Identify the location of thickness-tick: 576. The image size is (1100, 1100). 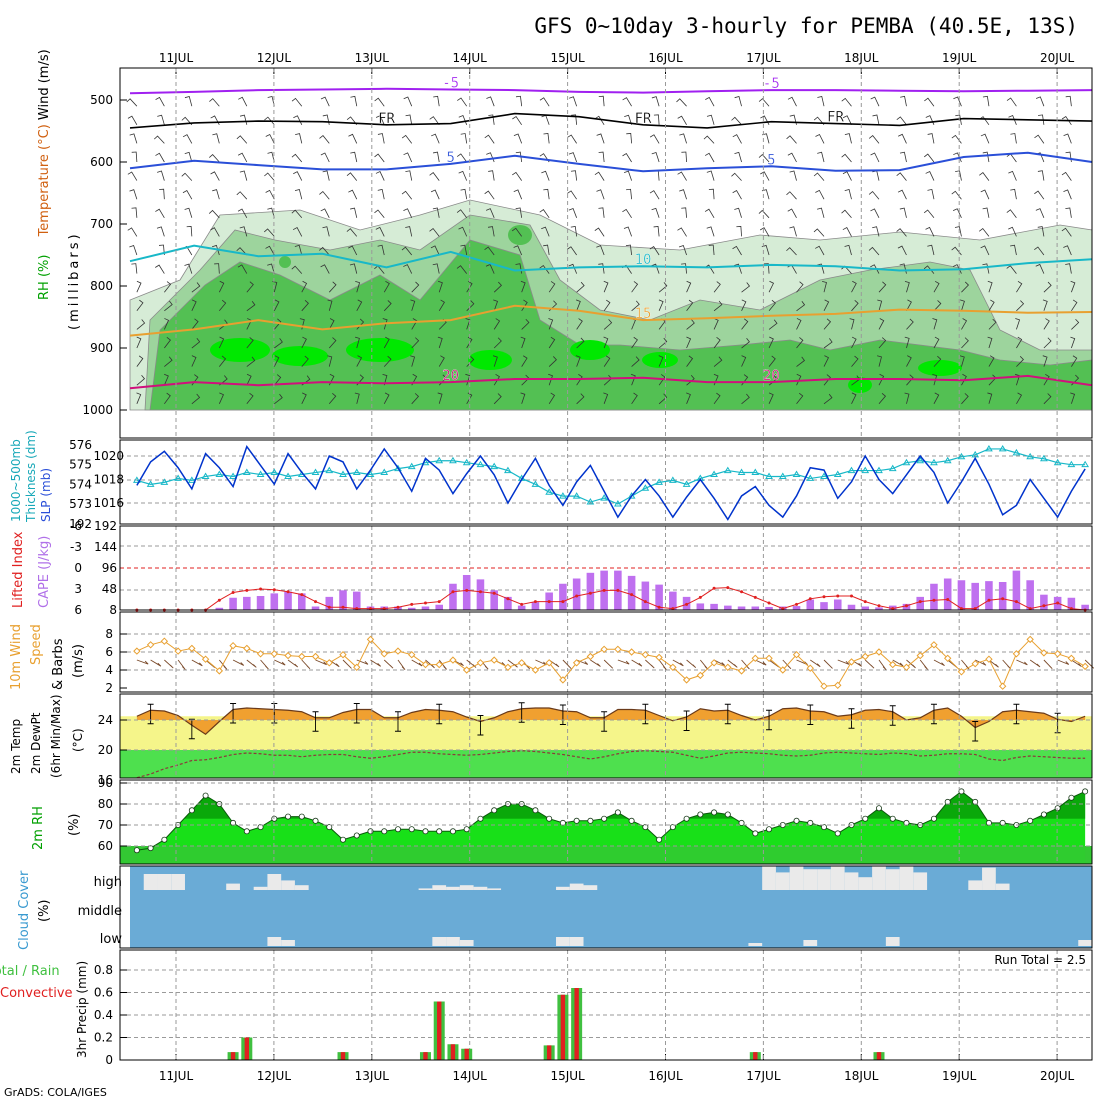
(80, 445).